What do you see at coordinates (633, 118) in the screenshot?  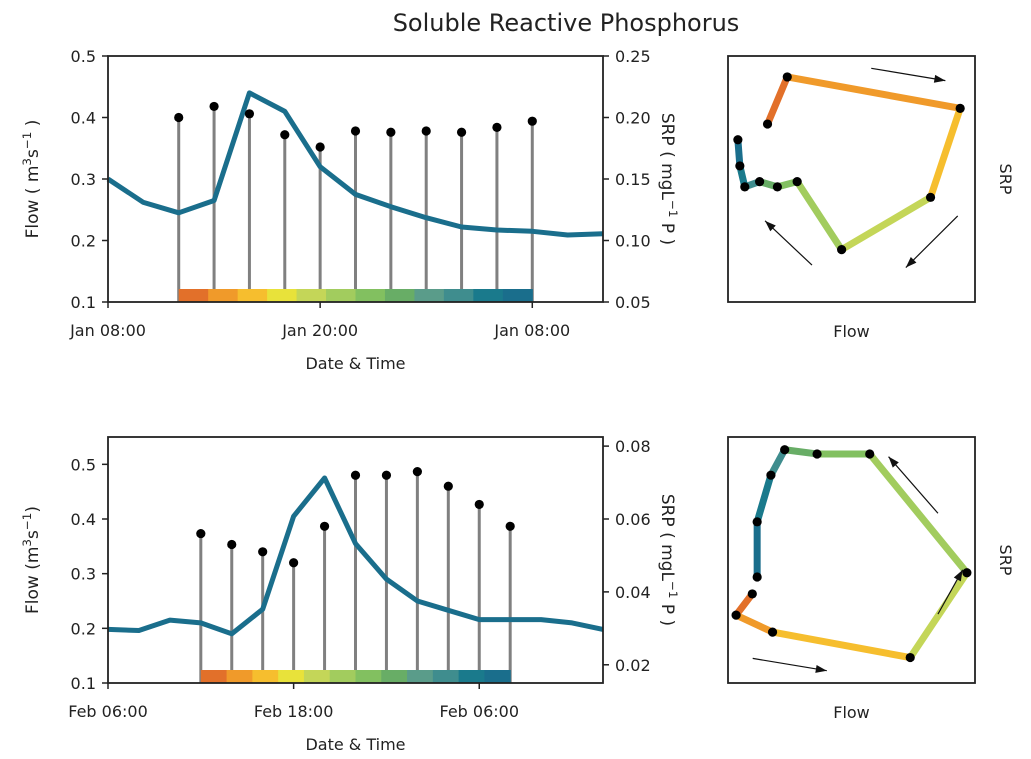 I see `y-tick-label-right: 0.20` at bounding box center [633, 118].